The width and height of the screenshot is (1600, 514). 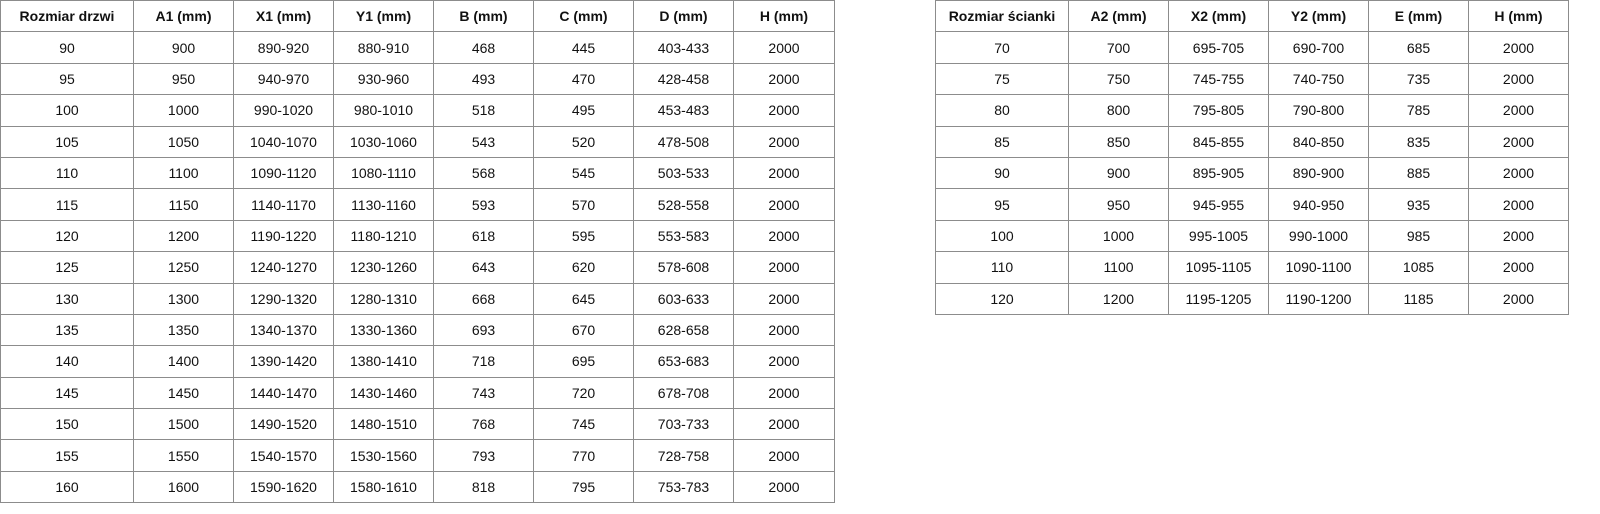 I want to click on table-row: 90 900 890-920 880-910 468 445 403-433 2000, so click(x=417, y=47).